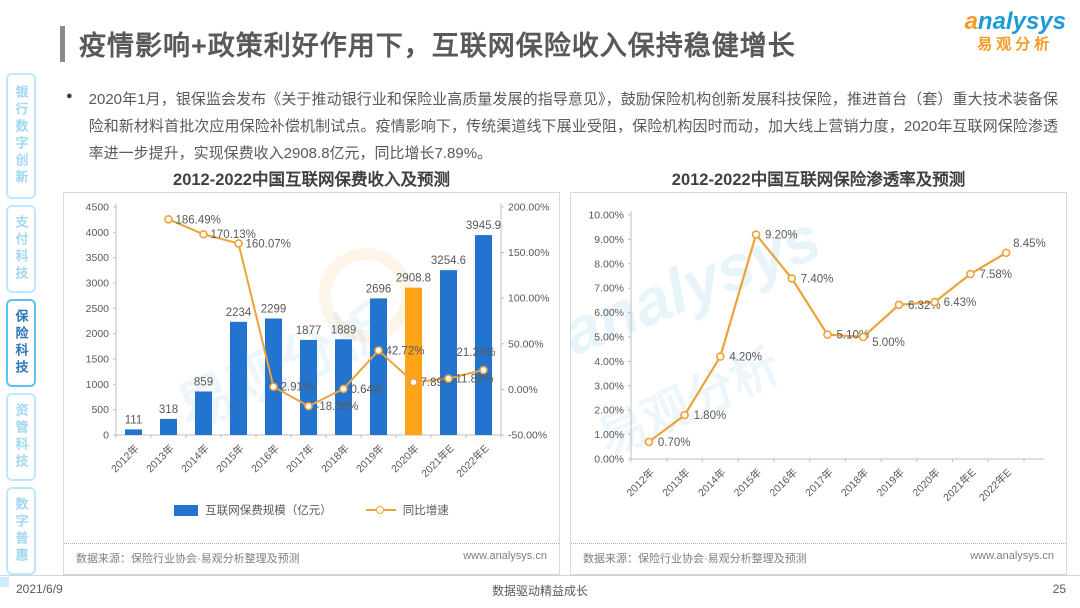 This screenshot has height=608, width=1080. What do you see at coordinates (4, 582) in the screenshot?
I see `corner-decoration` at bounding box center [4, 582].